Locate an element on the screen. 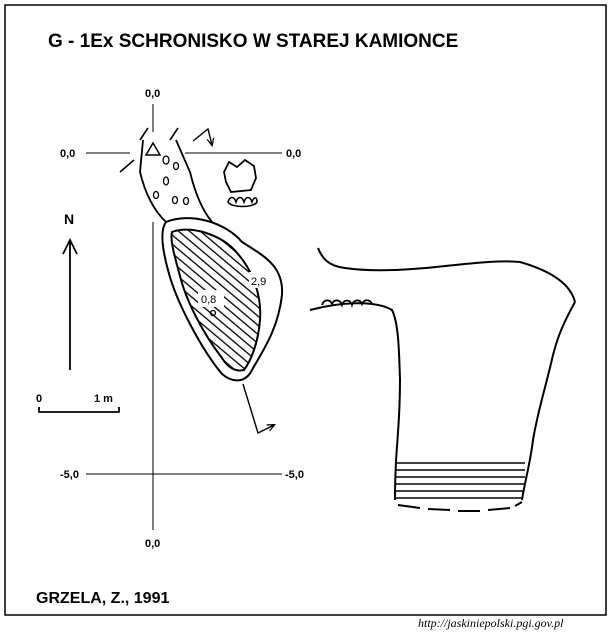 Image resolution: width=611 pixels, height=633 pixels. grid-label-left-top: 0,0 is located at coordinates (67, 154).